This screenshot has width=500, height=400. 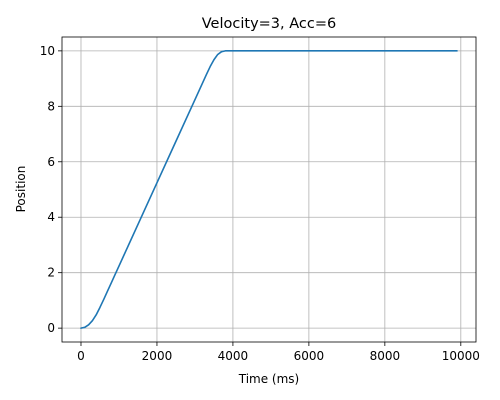 What do you see at coordinates (47, 51) in the screenshot?
I see `y-tick-label: 10` at bounding box center [47, 51].